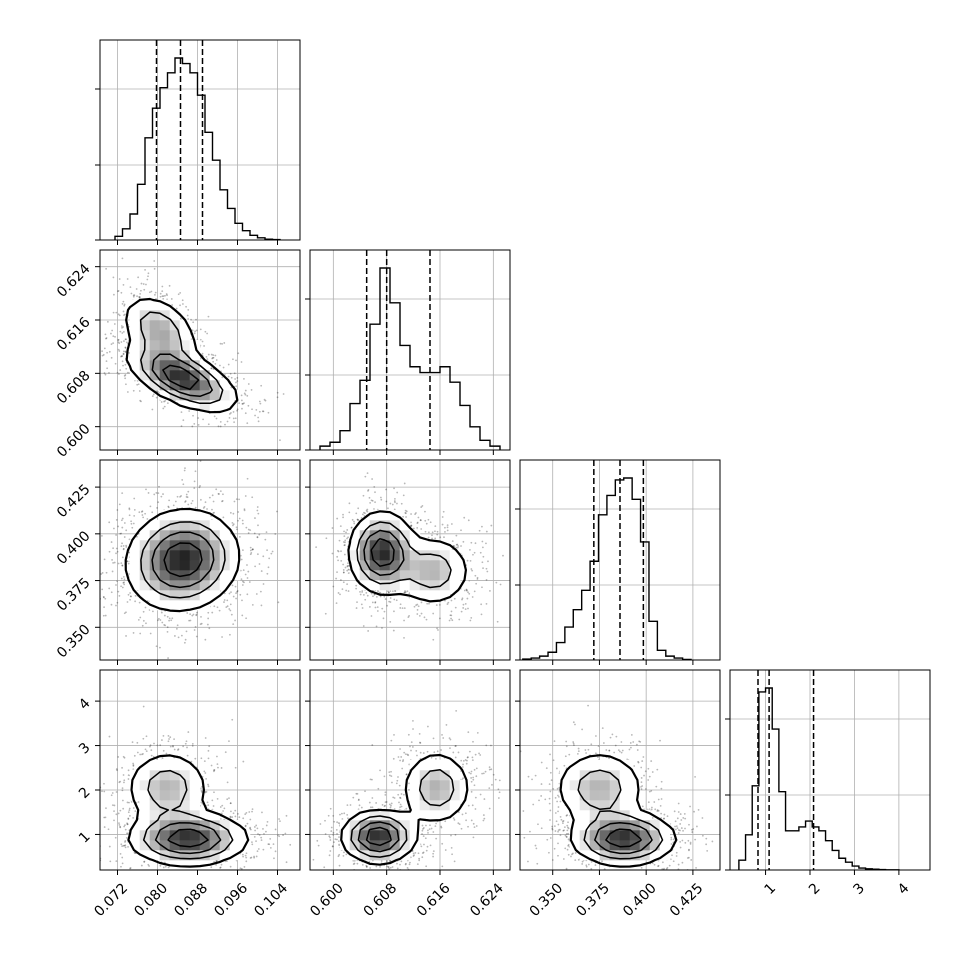  I want to click on histogram-step-line, so click(410, 358).